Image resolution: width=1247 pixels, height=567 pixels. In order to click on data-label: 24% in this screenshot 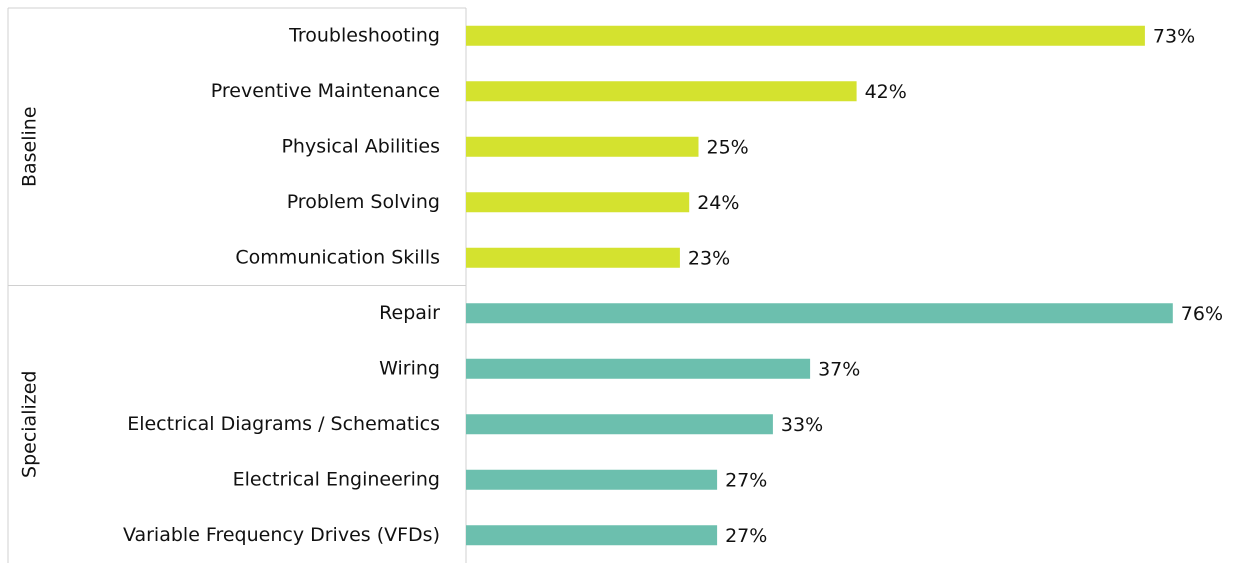, I will do `click(718, 203)`.